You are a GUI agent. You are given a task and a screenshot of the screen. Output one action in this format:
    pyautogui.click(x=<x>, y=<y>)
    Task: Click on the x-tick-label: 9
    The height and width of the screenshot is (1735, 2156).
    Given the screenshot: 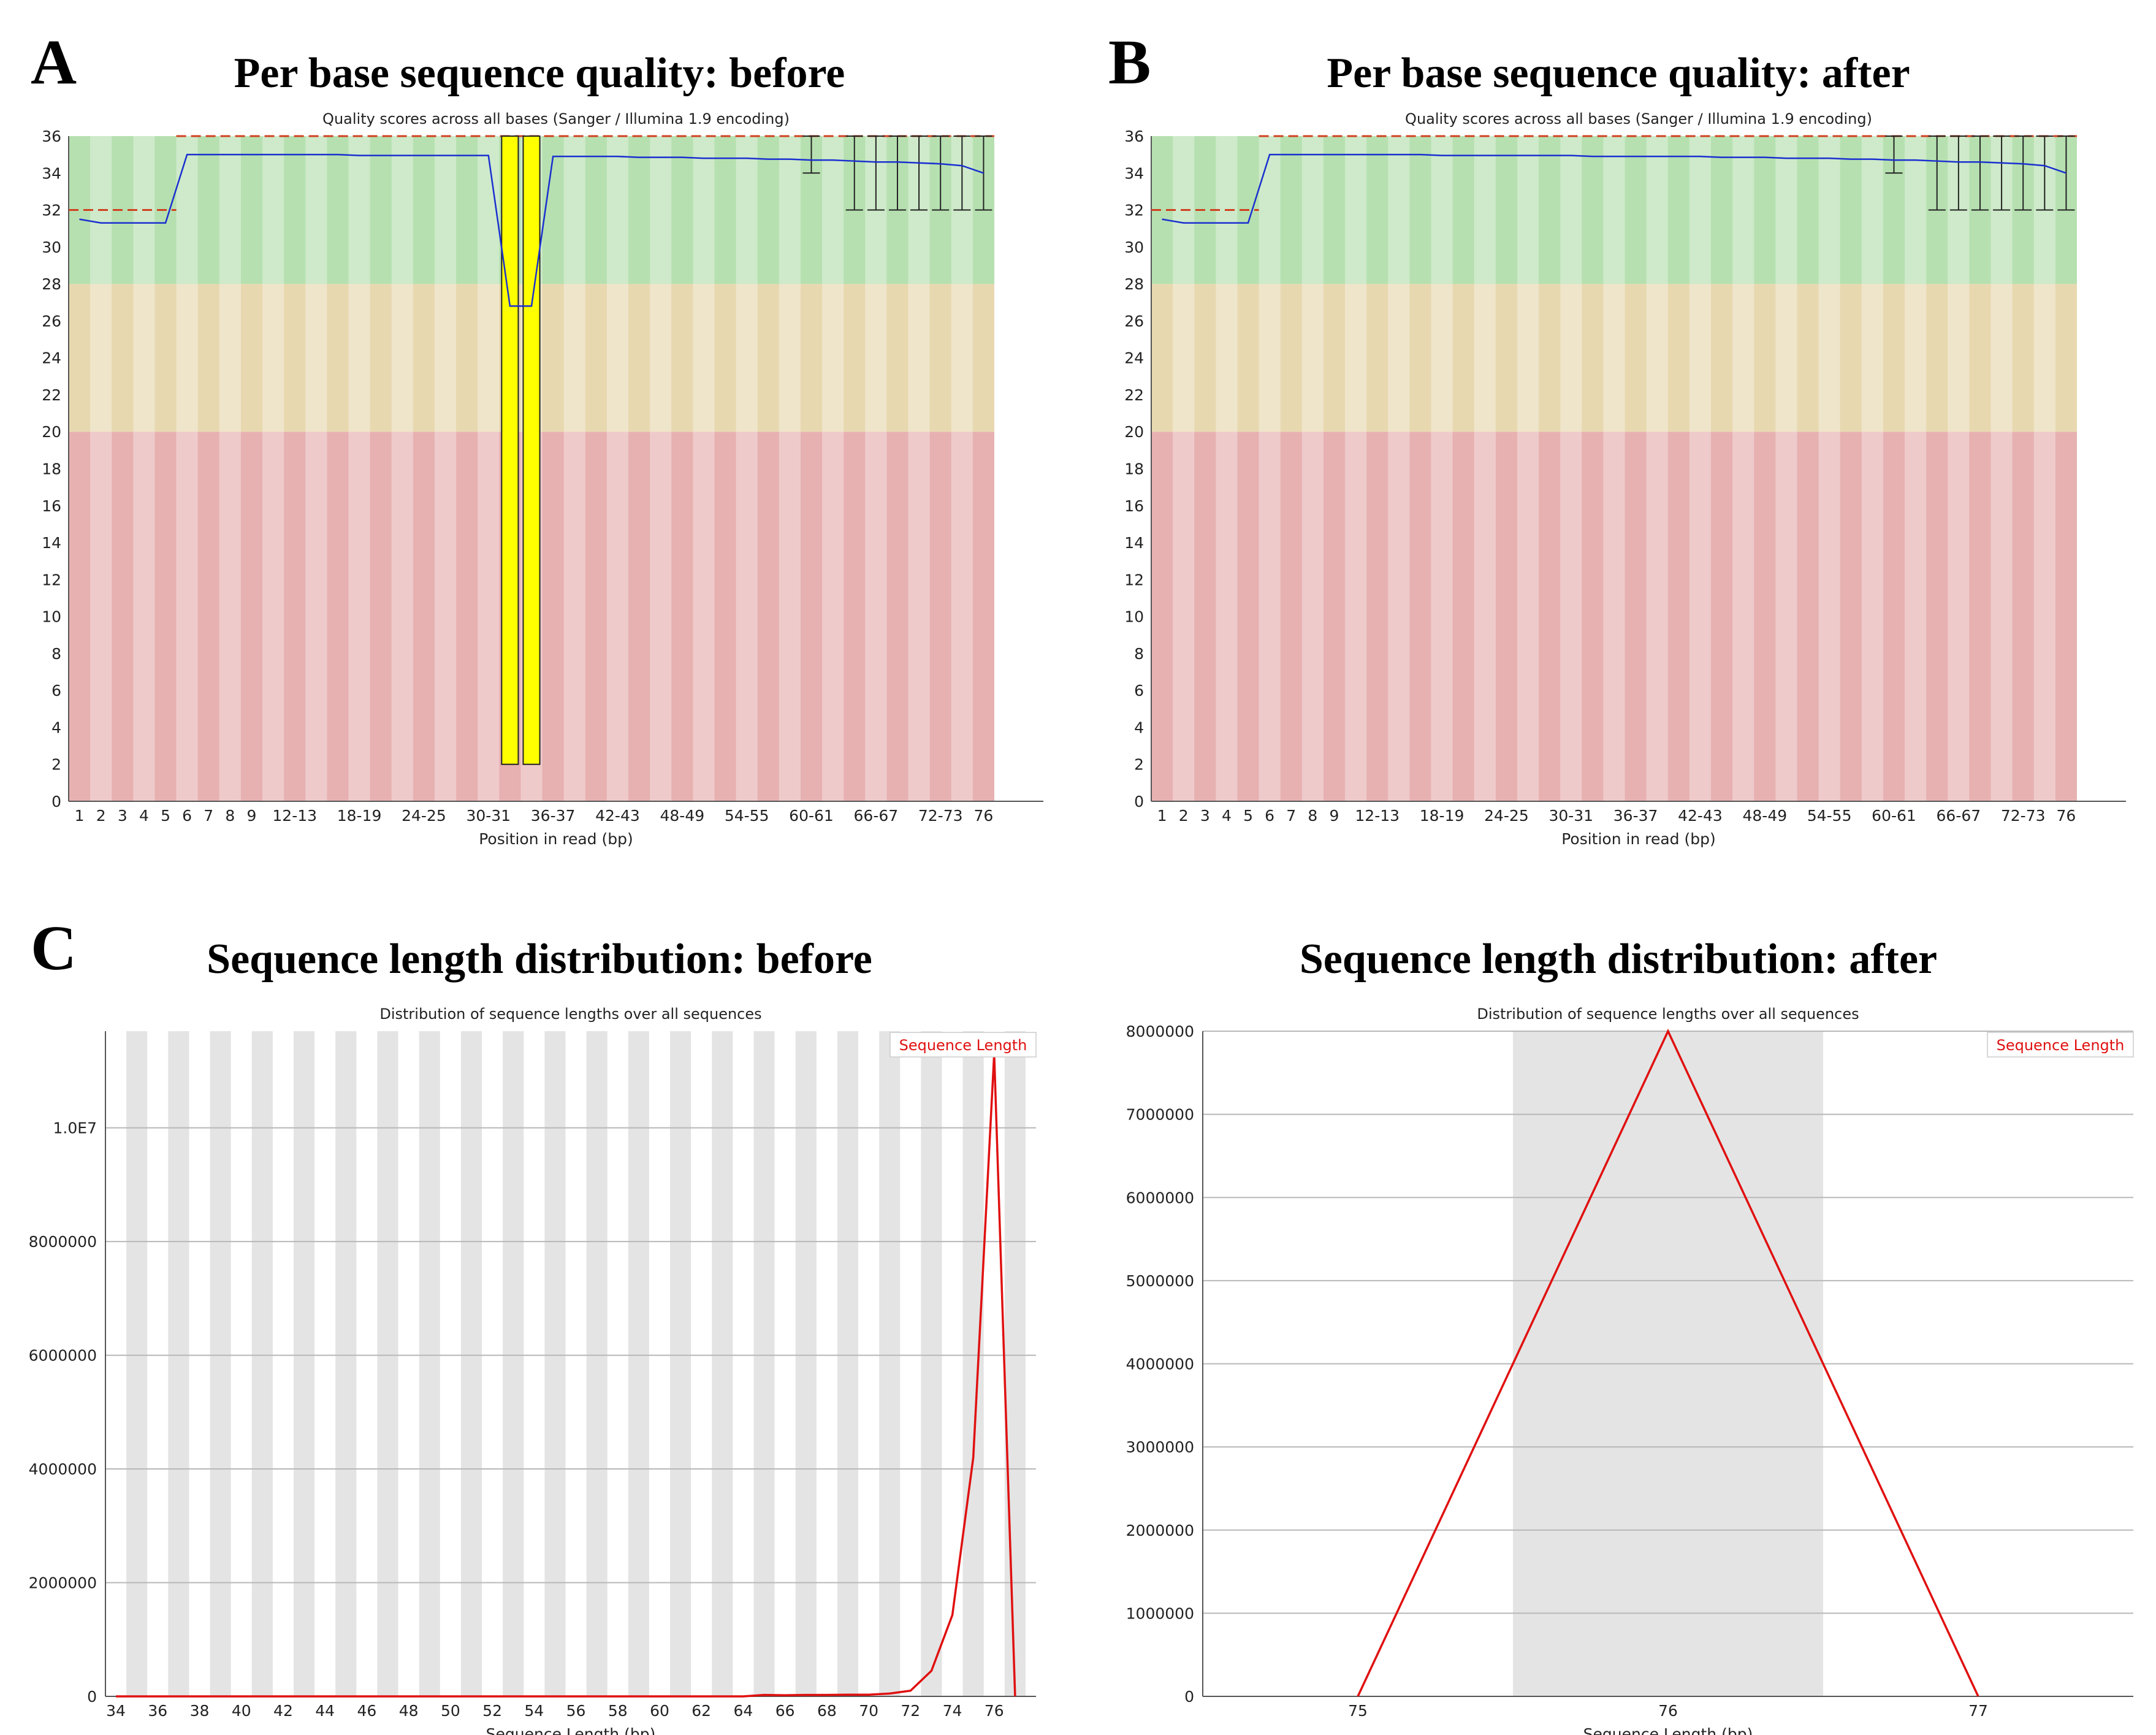 What is the action you would take?
    pyautogui.click(x=252, y=816)
    